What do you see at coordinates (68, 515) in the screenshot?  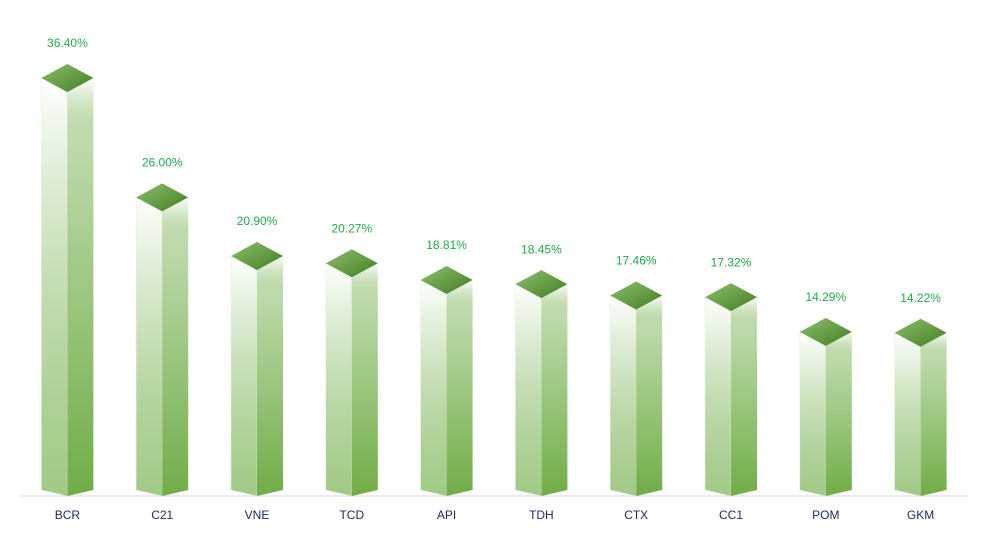 I see `x-tick-label: BCR` at bounding box center [68, 515].